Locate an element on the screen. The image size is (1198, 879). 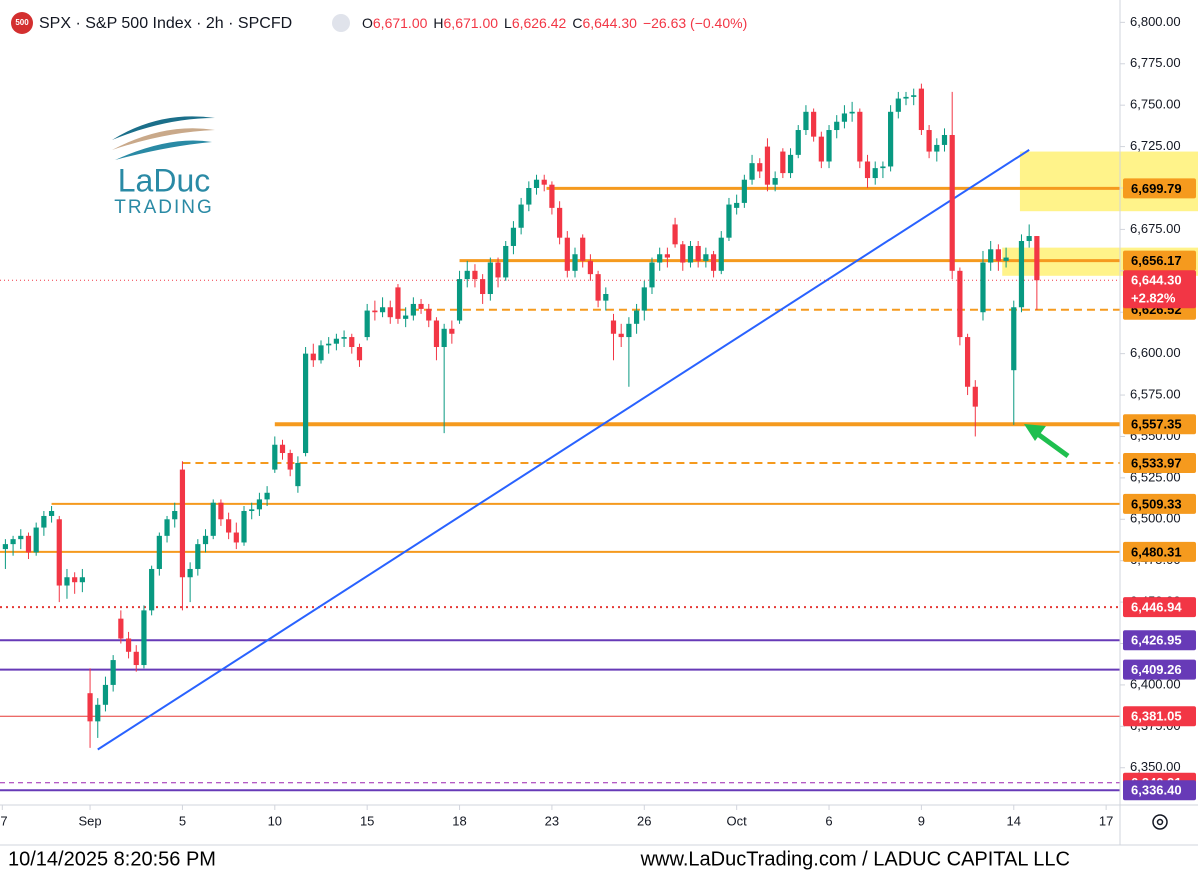
y-tick-label: 6,575.00 is located at coordinates (1155, 393).